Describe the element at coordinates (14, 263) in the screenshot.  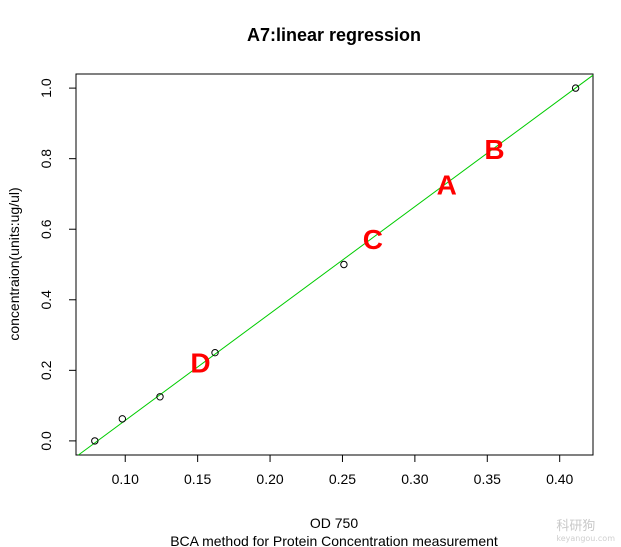
I see `y-axis-label: concentraion(units:ug/ul)` at that location.